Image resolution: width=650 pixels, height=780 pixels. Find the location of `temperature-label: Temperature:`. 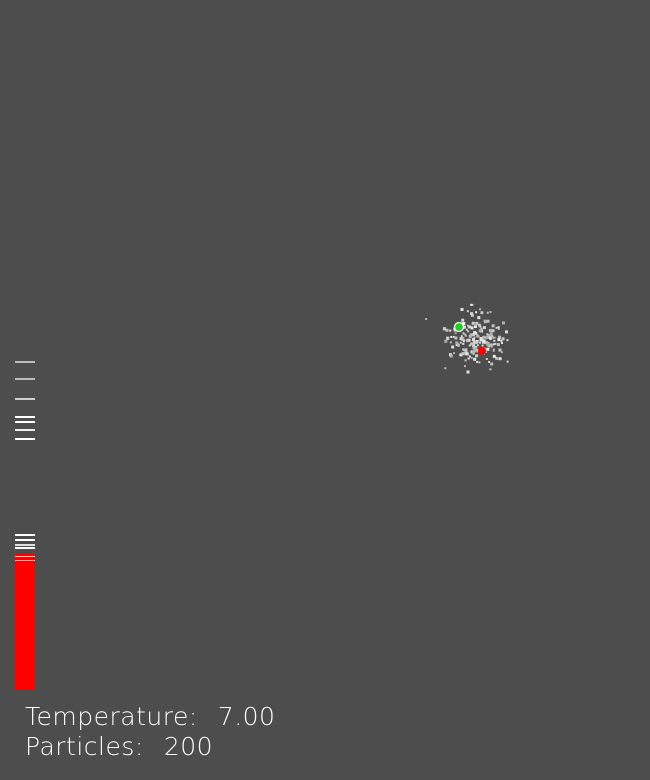

temperature-label: Temperature: is located at coordinates (111, 716).